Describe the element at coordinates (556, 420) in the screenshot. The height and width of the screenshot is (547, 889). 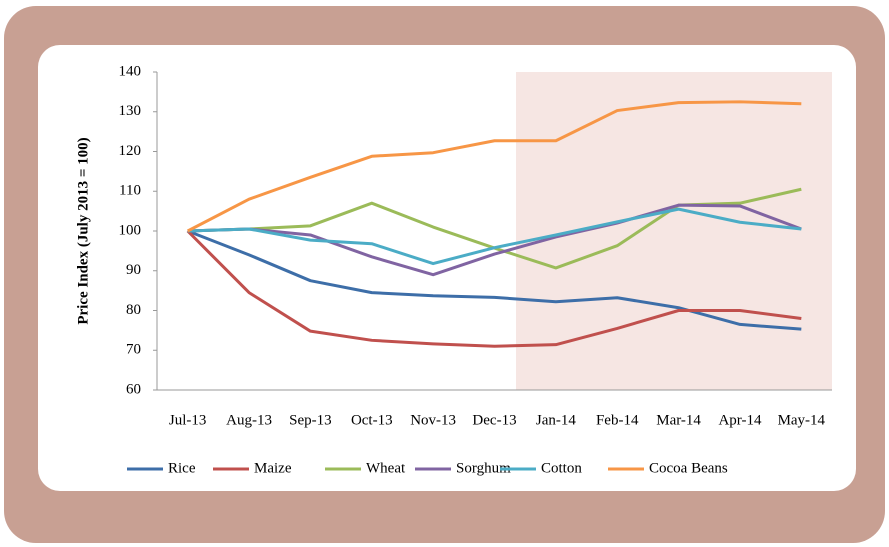
I see `x-tick-label: Jan-14` at that location.